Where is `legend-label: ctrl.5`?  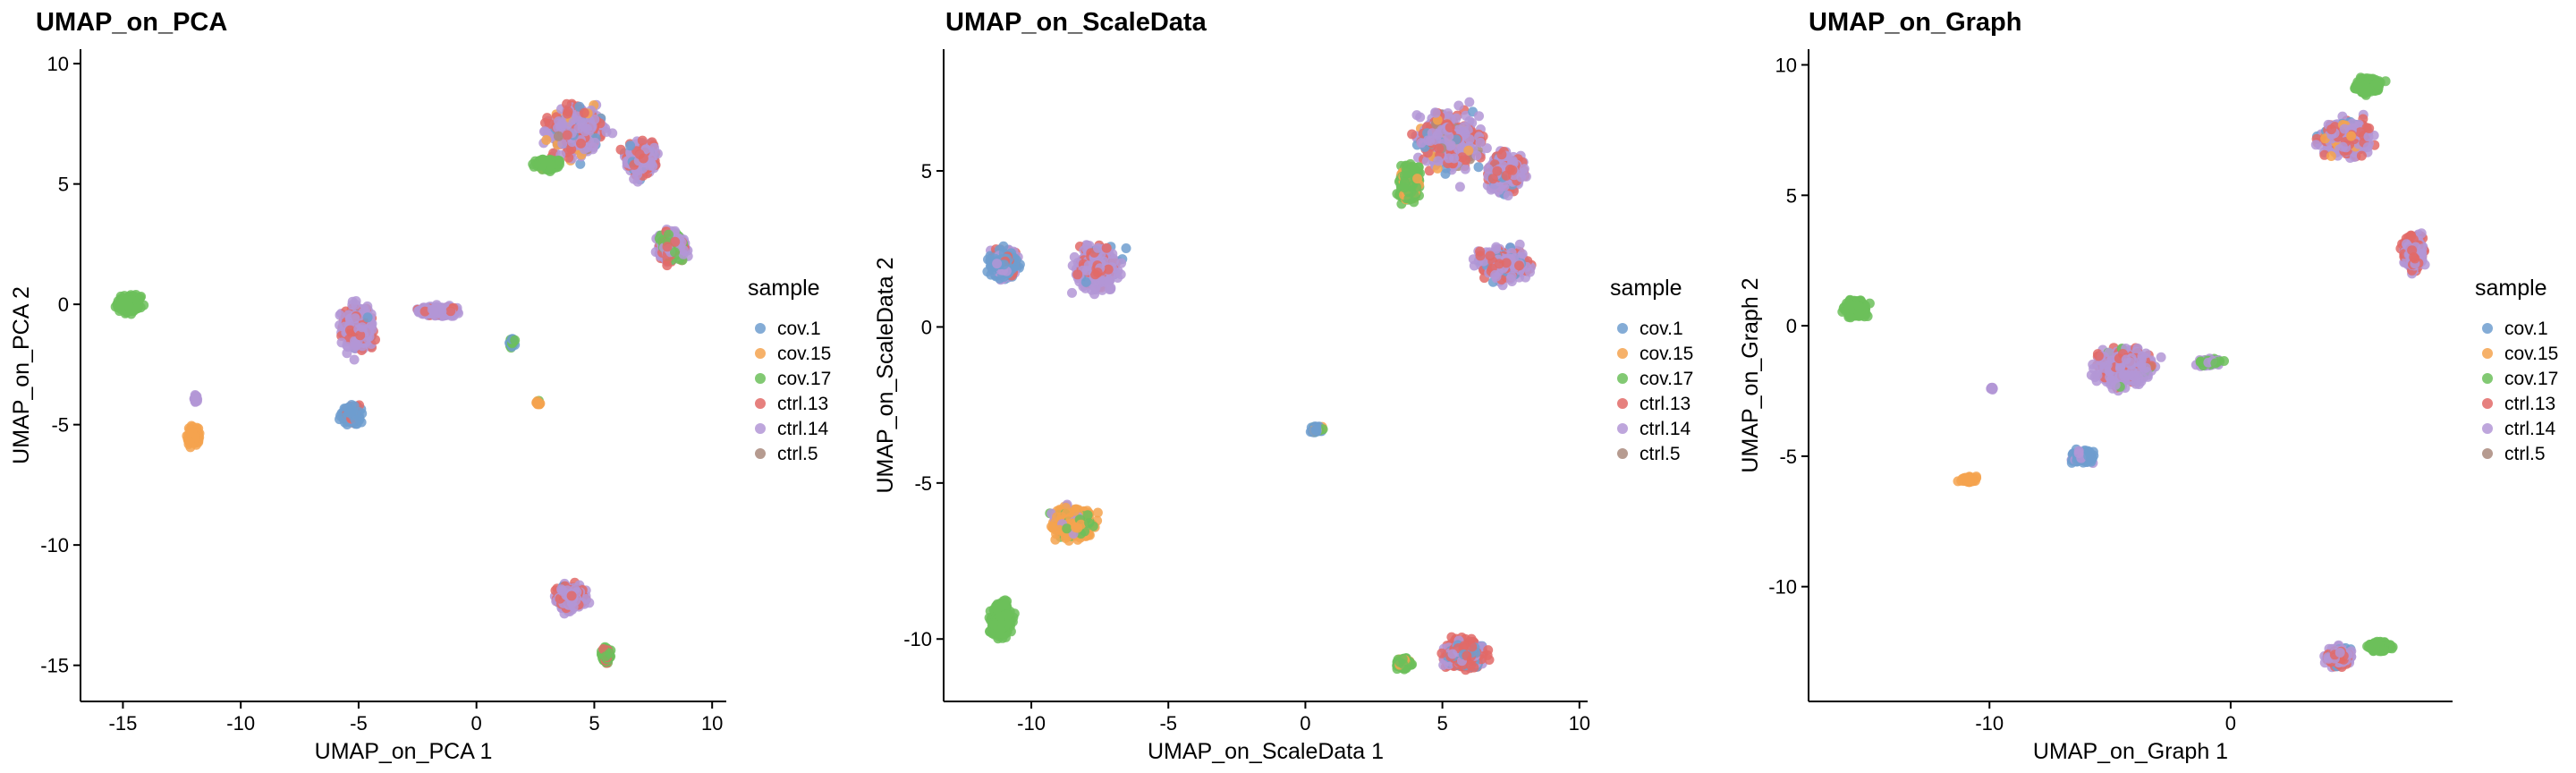
legend-label: ctrl.5 is located at coordinates (797, 454).